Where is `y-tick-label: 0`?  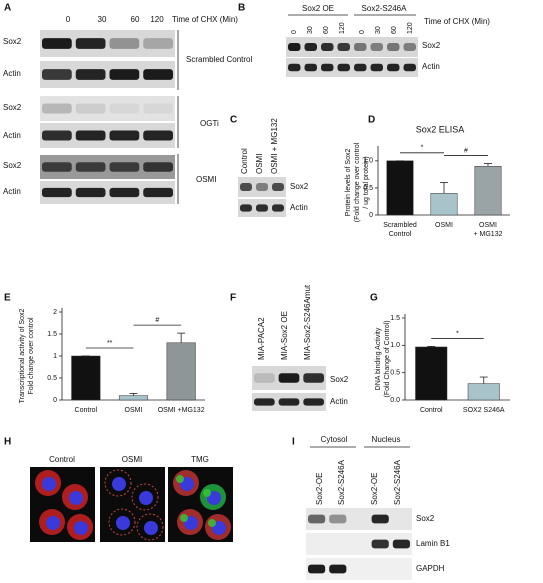
y-tick-label: 0 is located at coordinates (55, 400).